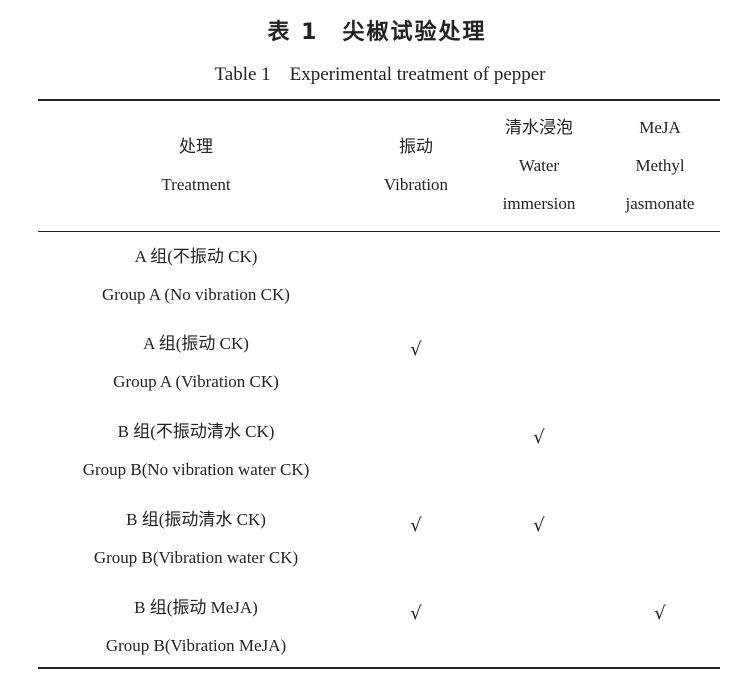  What do you see at coordinates (539, 203) in the screenshot?
I see `header-en2: immersion` at bounding box center [539, 203].